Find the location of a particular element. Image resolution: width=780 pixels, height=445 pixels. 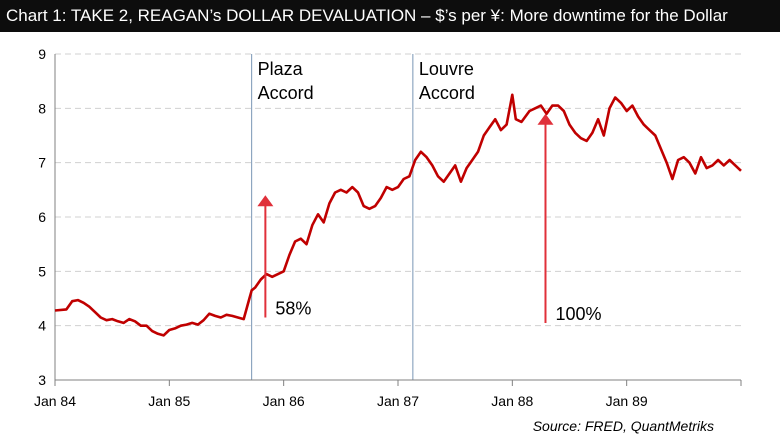

x-tick-label: Jan 87 is located at coordinates (398, 401).